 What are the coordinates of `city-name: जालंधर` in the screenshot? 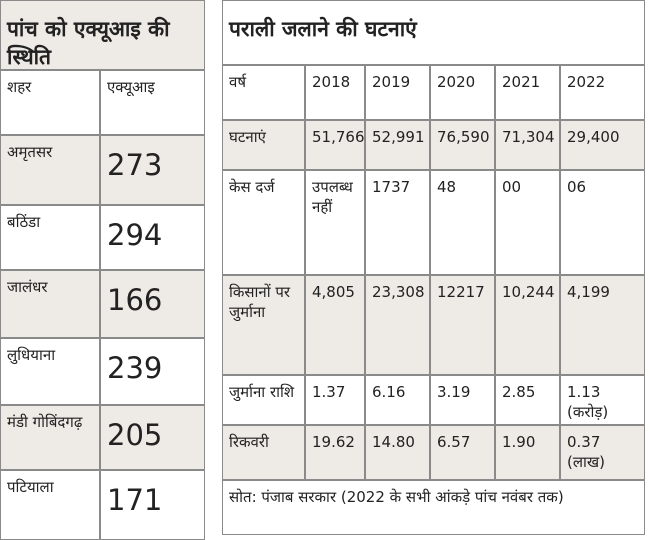 It's located at (50, 304).